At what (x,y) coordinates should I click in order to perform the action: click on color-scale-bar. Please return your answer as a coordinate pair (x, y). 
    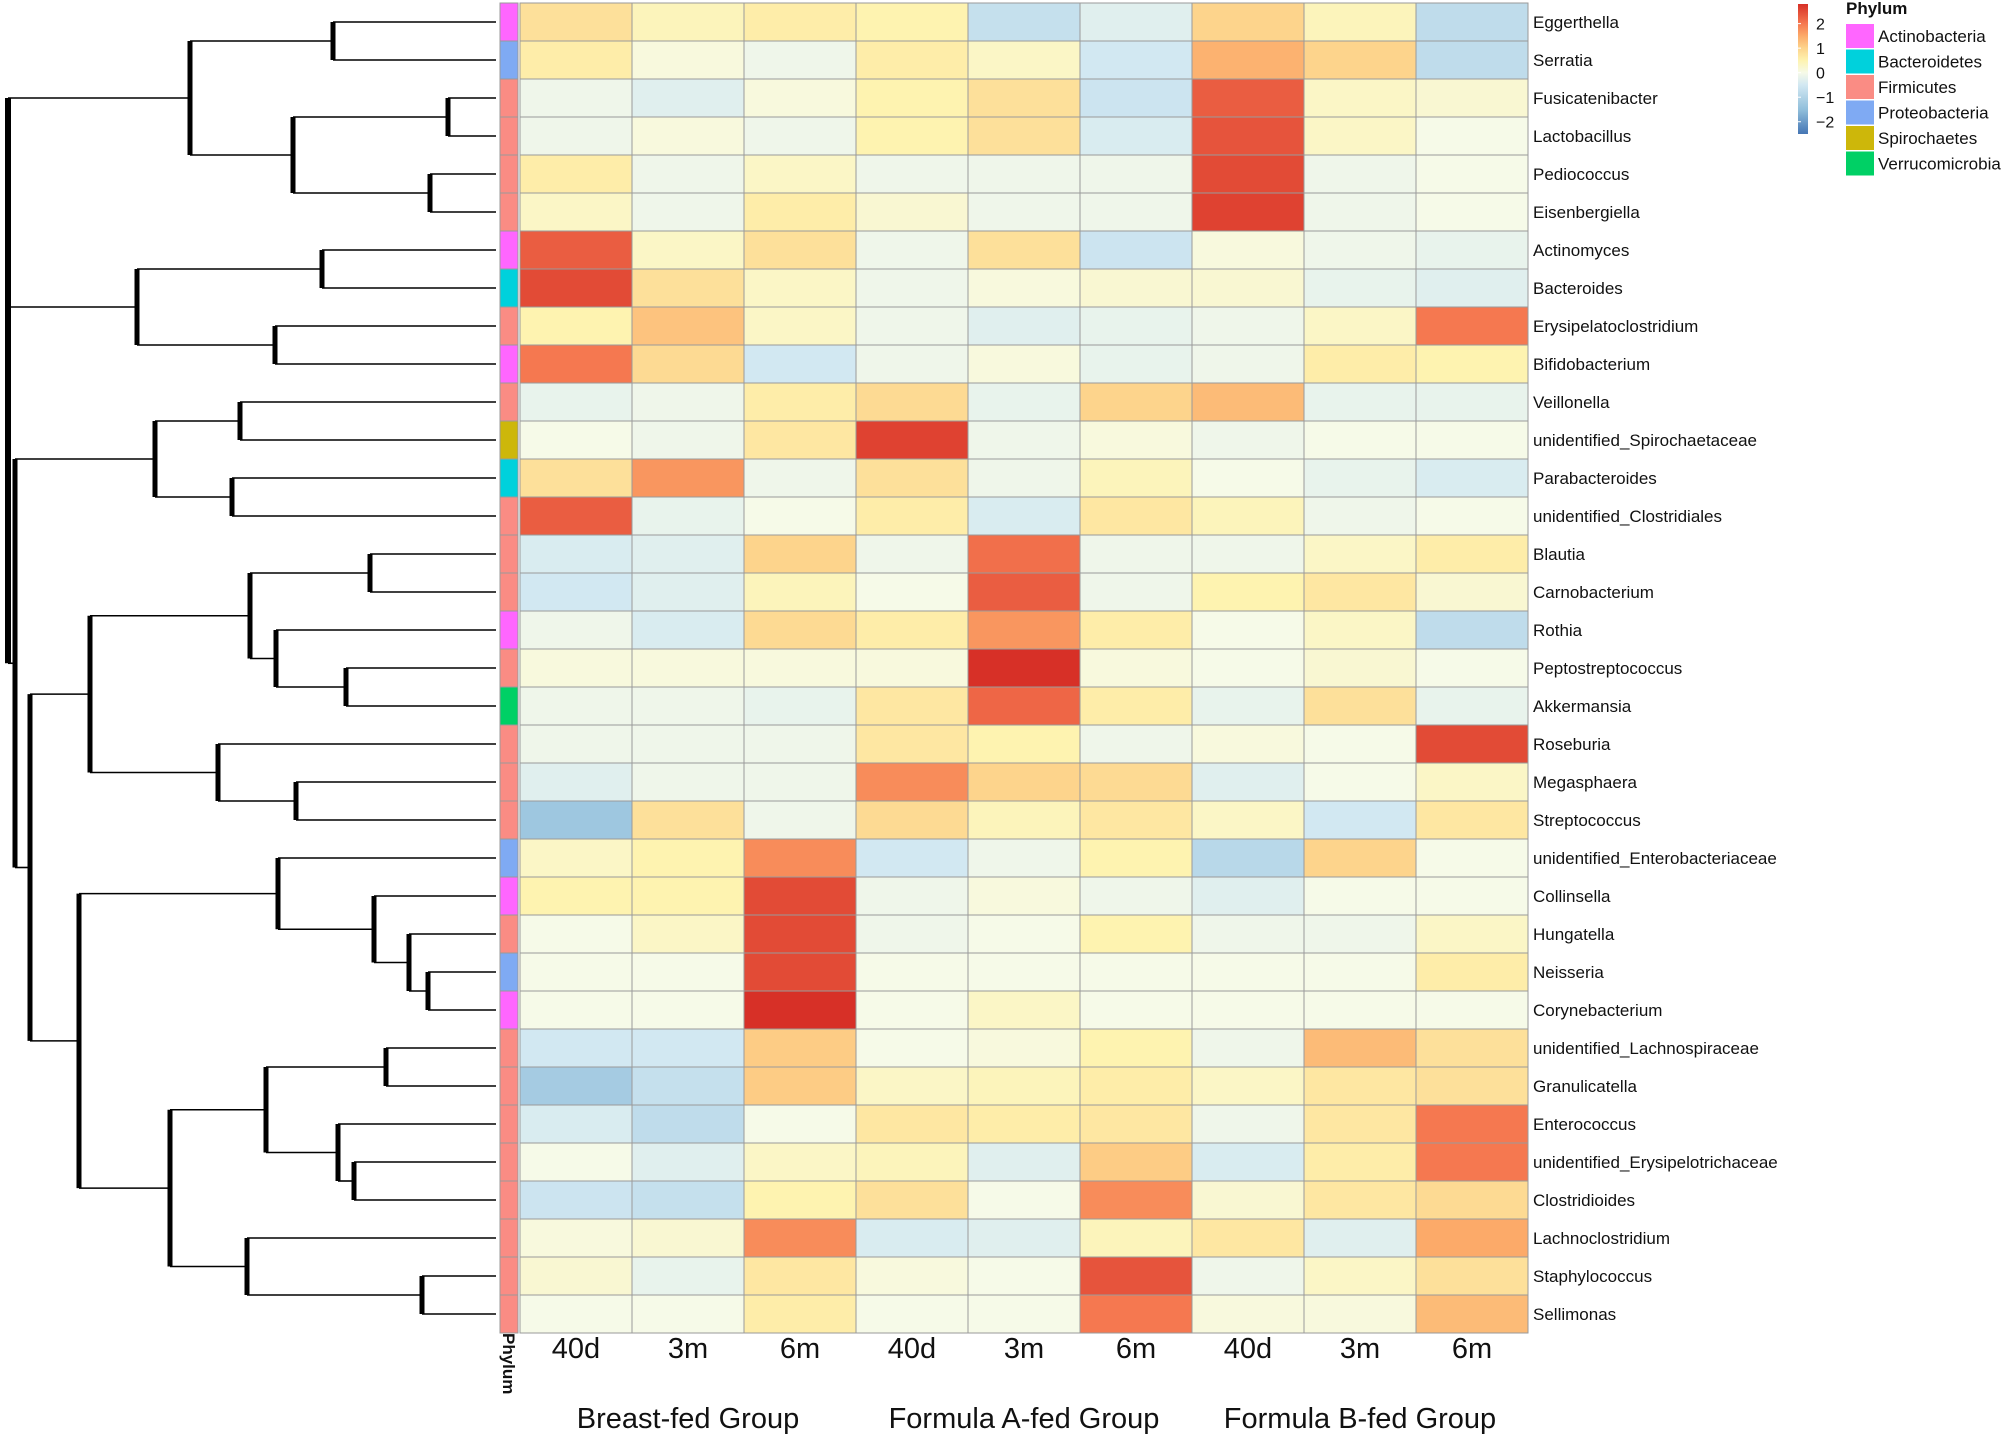
    Looking at the image, I should click on (1803, 69).